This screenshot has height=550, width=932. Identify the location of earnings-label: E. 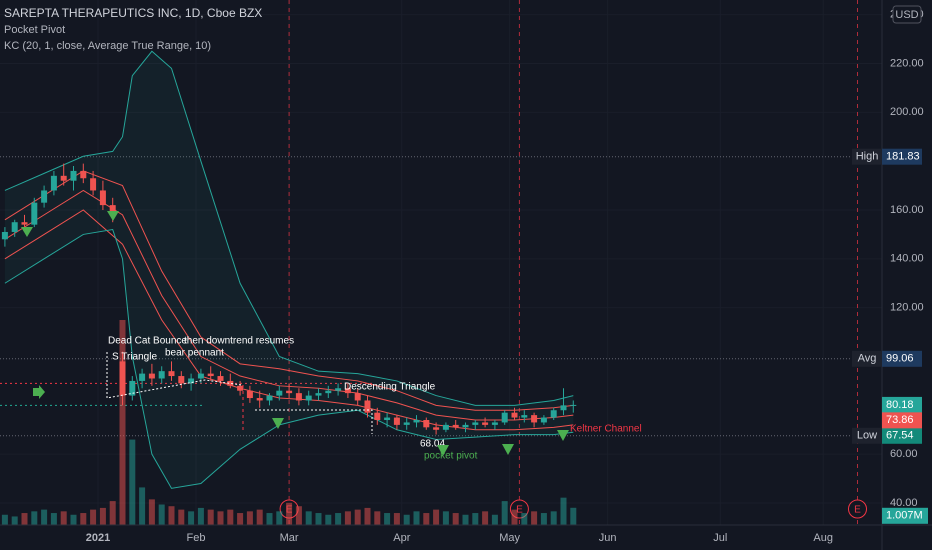
(519, 510).